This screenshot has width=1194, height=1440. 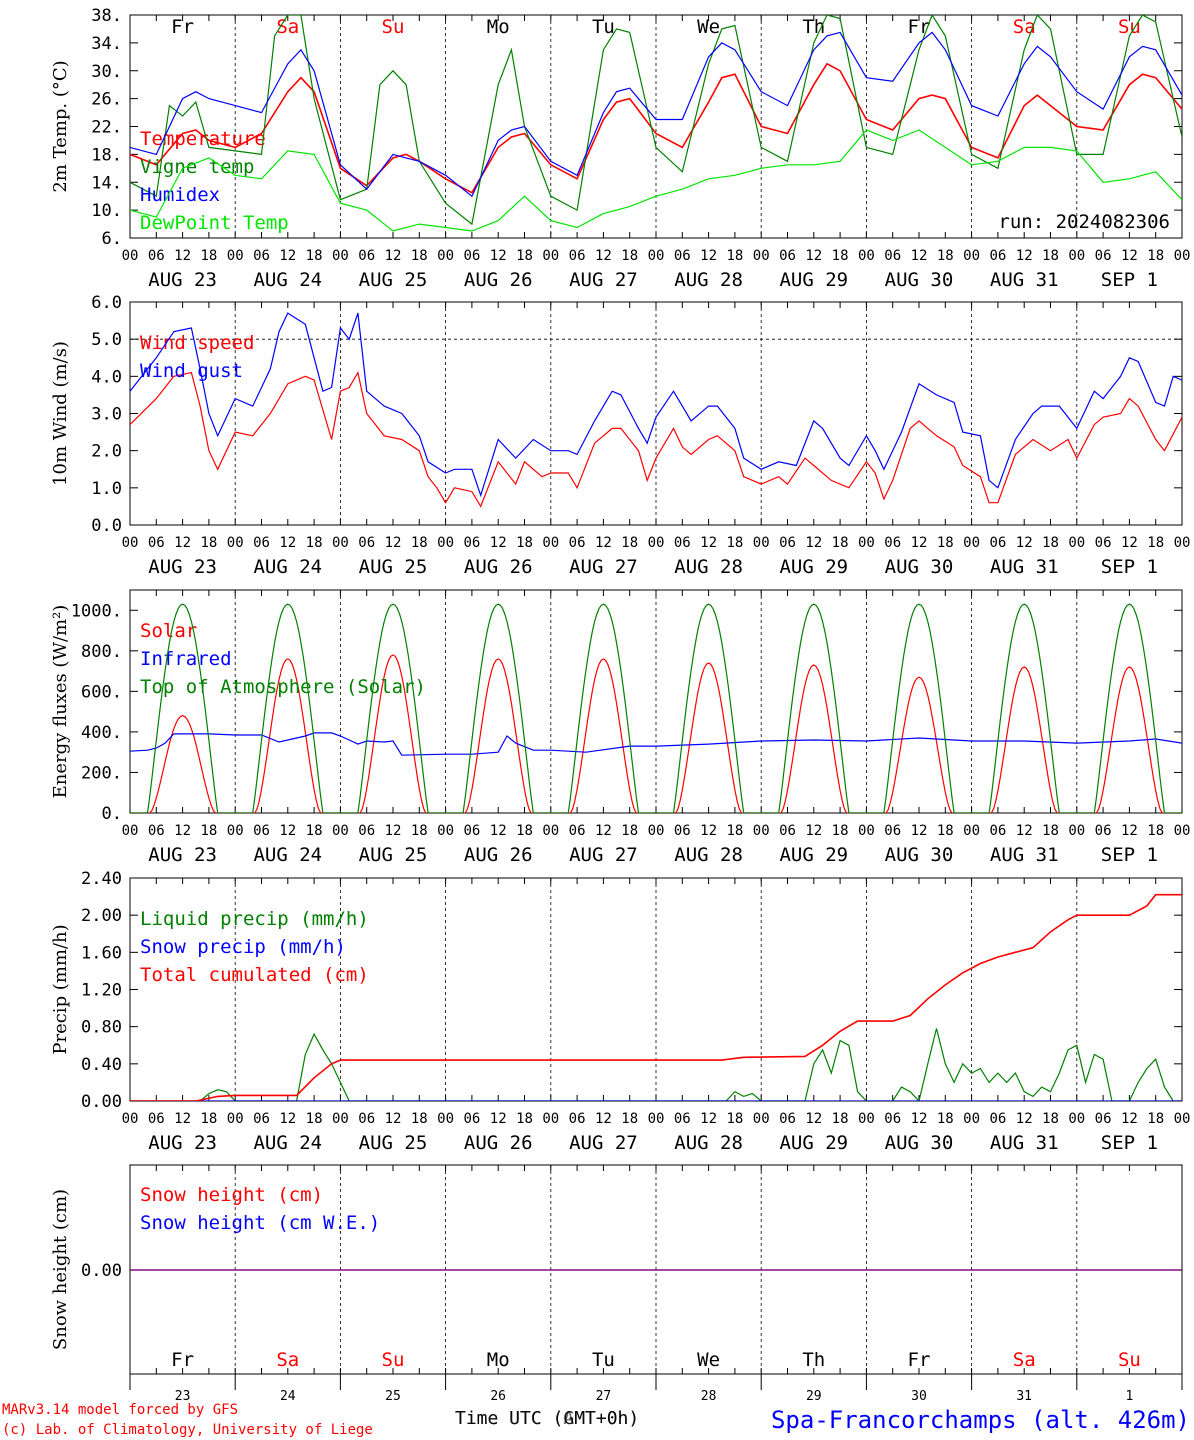 What do you see at coordinates (106, 44) in the screenshot?
I see `y-tick-label: 34.` at bounding box center [106, 44].